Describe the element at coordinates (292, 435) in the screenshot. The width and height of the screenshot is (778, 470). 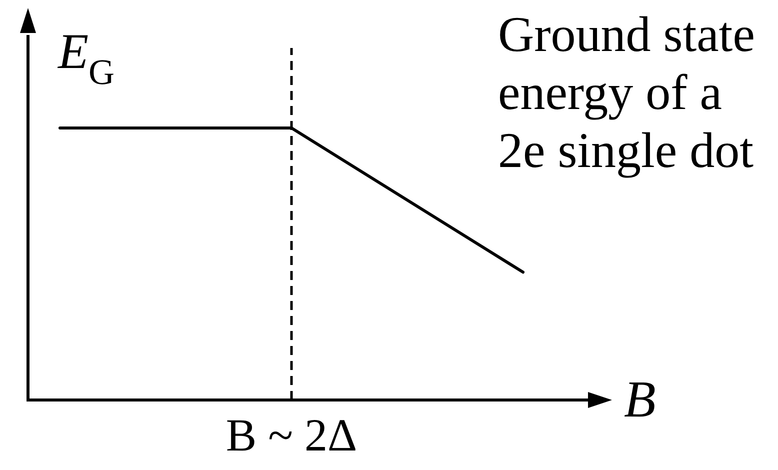
I see `text: B ~ 2Δ` at that location.